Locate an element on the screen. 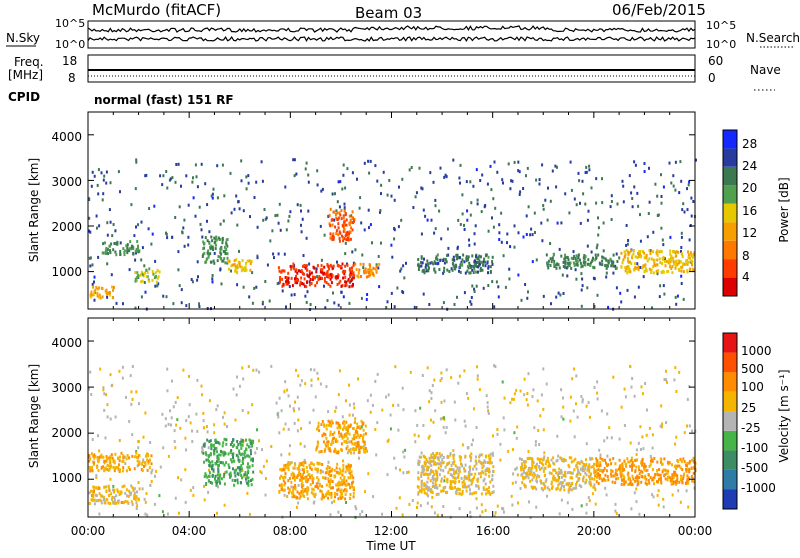 Image resolution: width=800 pixels, height=558 pixels. power-cb-tick-16: 16 is located at coordinates (749, 211).